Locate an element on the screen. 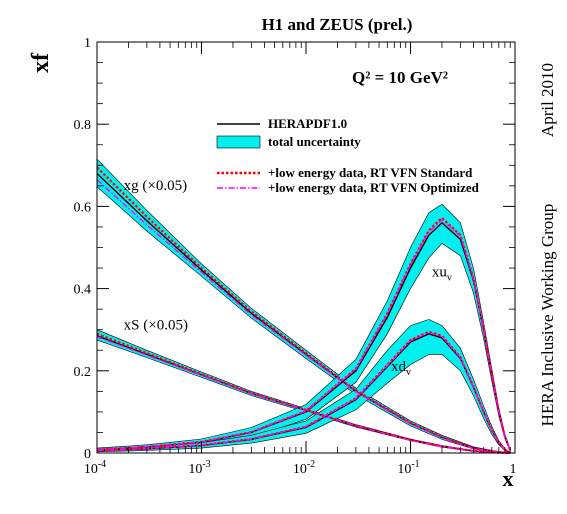 This screenshot has height=514, width=567. y-tick-label-1: 0.2 is located at coordinates (83, 372).